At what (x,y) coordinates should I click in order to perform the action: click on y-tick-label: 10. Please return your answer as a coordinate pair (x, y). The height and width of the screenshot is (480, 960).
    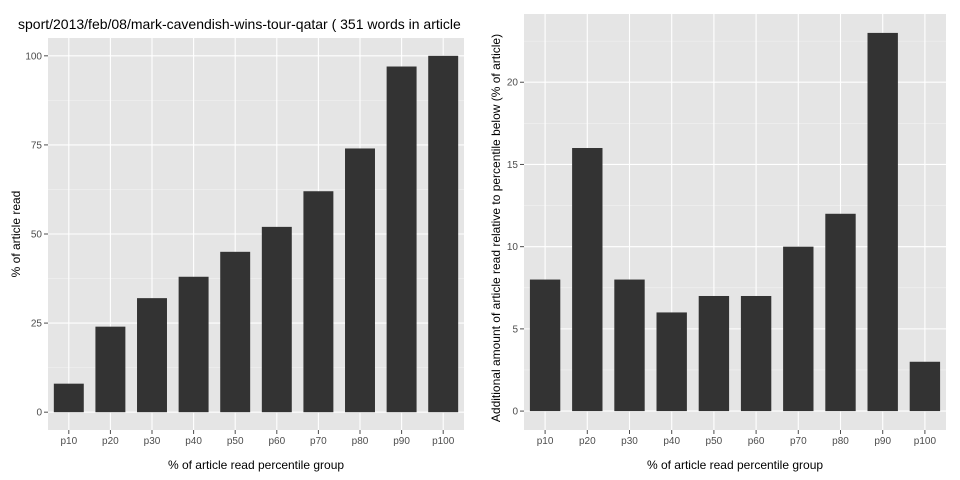
    Looking at the image, I should click on (513, 247).